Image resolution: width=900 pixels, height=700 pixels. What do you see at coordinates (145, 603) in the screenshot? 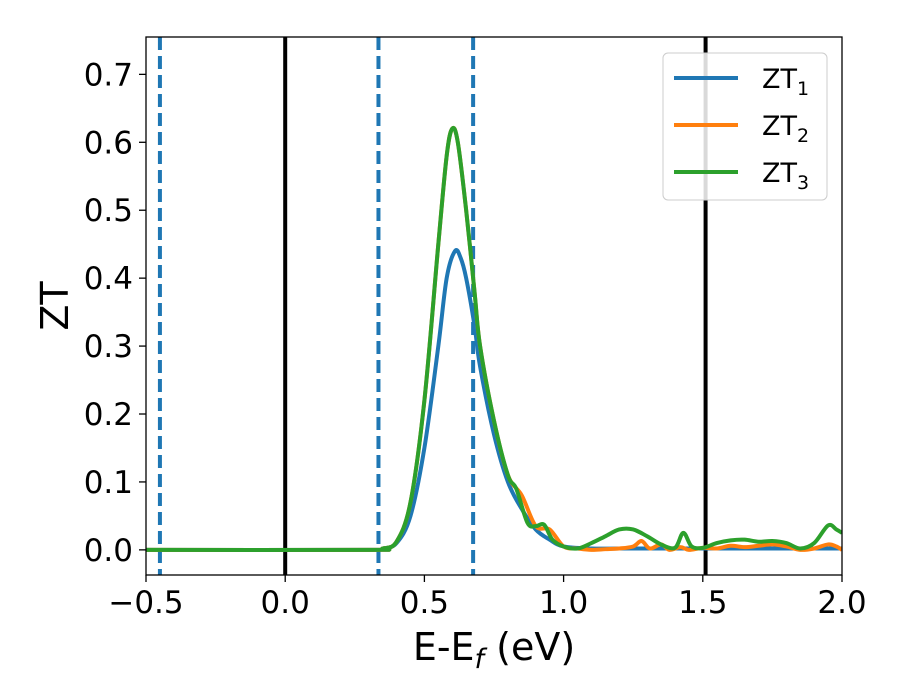
I see `x-tick-label: −0.5` at bounding box center [145, 603].